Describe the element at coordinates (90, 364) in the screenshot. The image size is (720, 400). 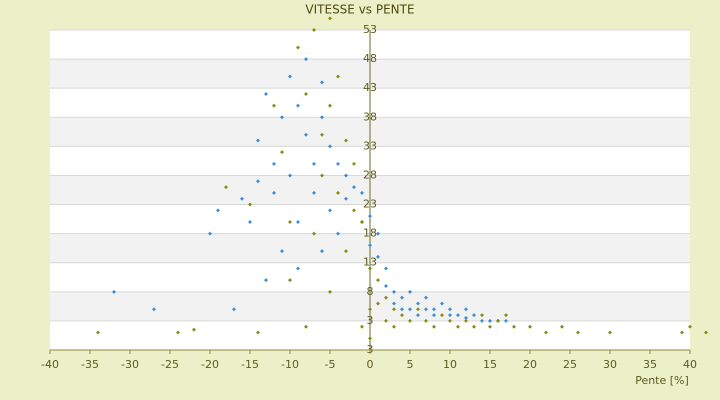
I see `x-tick-label: -35` at that location.